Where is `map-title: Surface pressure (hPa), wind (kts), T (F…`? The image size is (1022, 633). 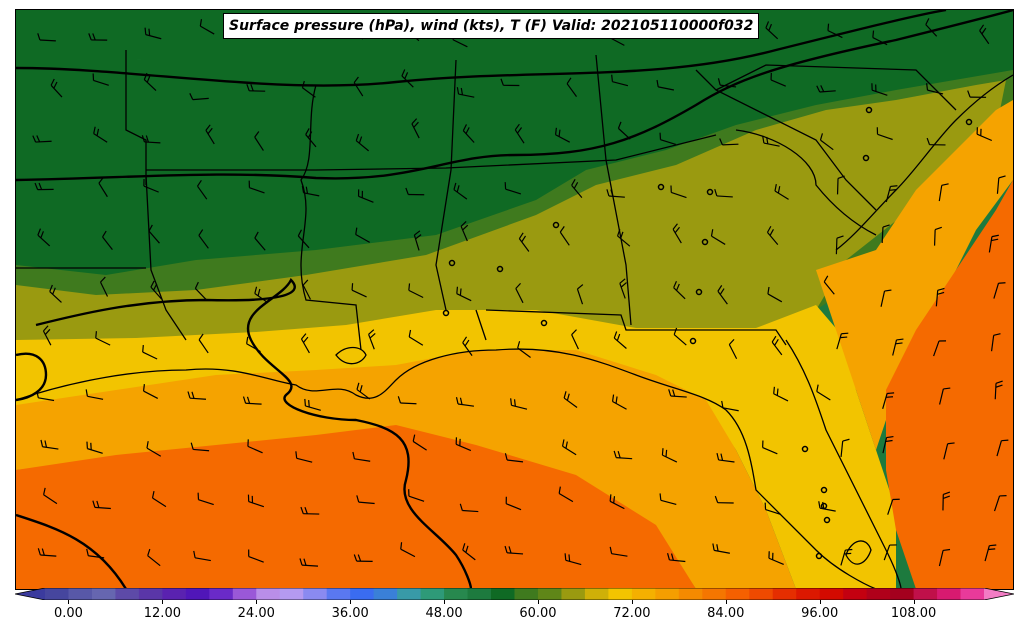 map-title: Surface pressure (hPa), wind (kts), T (F… is located at coordinates (491, 26).